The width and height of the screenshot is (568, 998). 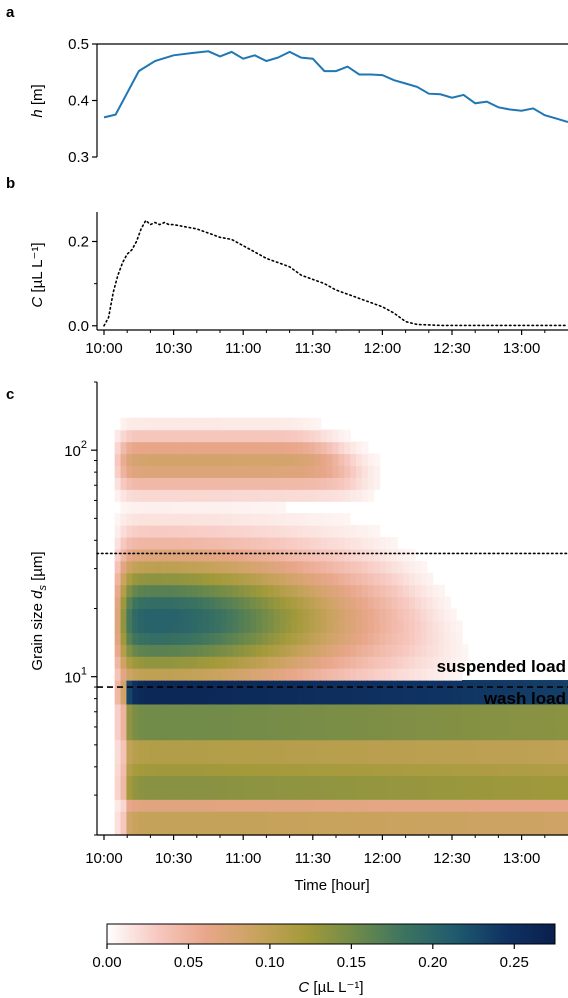 What do you see at coordinates (78, 157) in the screenshot?
I see `panel-a-y-tick-label: 0.3` at bounding box center [78, 157].